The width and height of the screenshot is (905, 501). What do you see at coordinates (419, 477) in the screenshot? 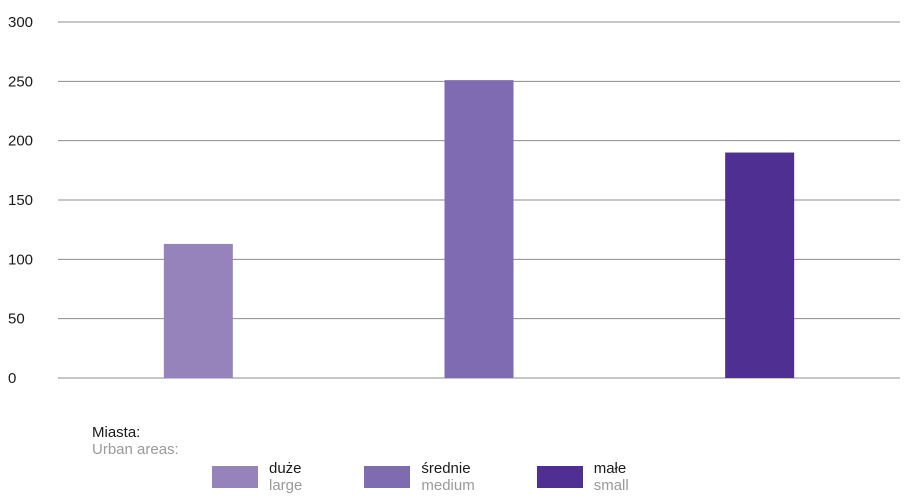
I see `legend-item: średnie medium` at bounding box center [419, 477].